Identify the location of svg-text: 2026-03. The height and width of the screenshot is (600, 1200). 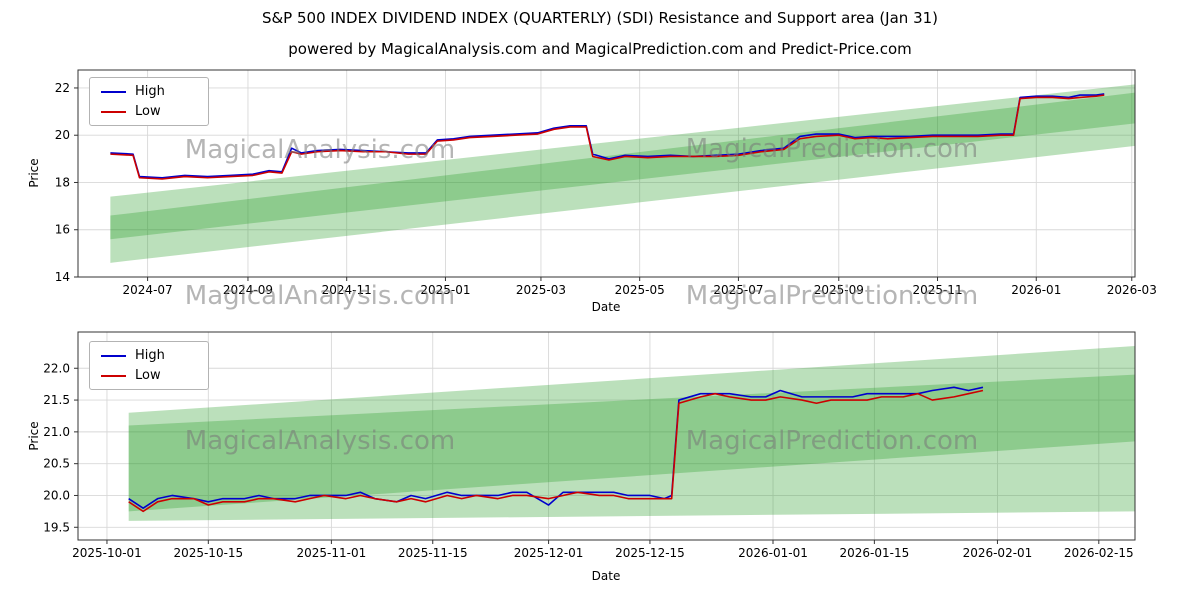
(1132, 290).